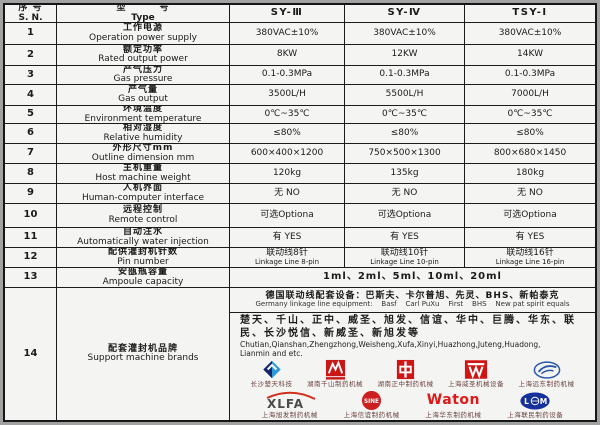 The image size is (600, 425). What do you see at coordinates (142, 129) in the screenshot?
I see `label-cn: 相对湿度` at bounding box center [142, 129].